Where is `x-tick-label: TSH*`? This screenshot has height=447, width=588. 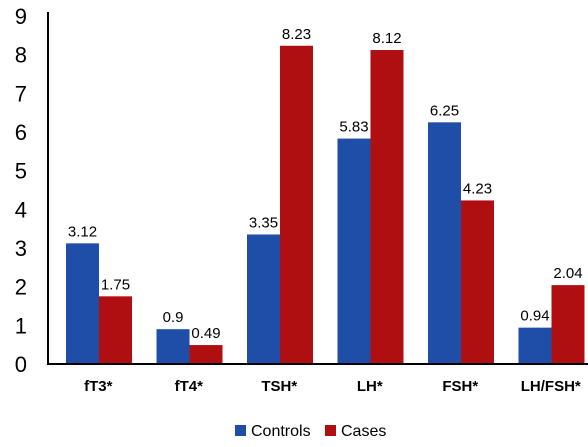 x-tick-label: TSH* is located at coordinates (279, 386).